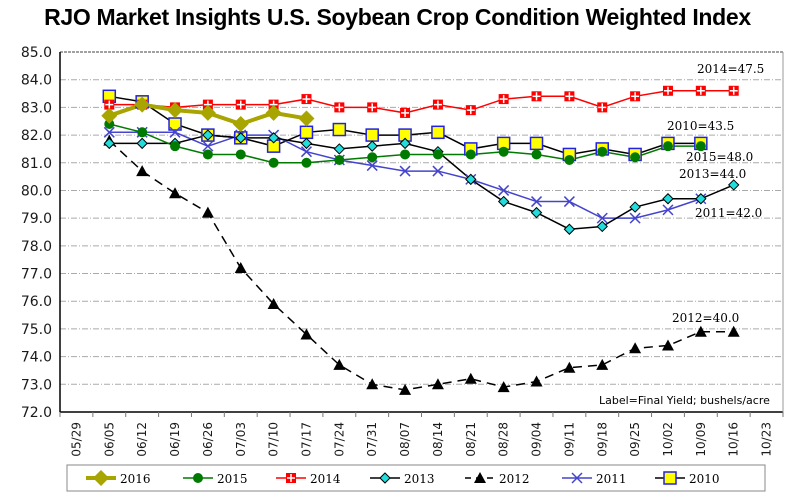 The height and width of the screenshot is (503, 795). What do you see at coordinates (36, 385) in the screenshot?
I see `y-tick-label: 73.0` at bounding box center [36, 385].